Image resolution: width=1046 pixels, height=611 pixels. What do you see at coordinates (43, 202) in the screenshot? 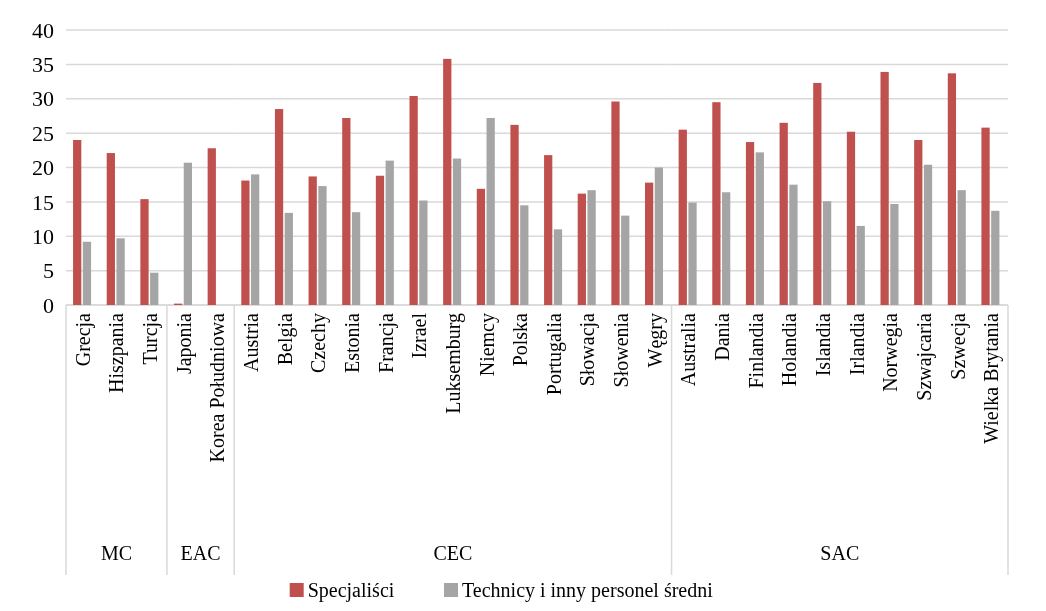
I see `y-tick-label: 15` at bounding box center [43, 202].